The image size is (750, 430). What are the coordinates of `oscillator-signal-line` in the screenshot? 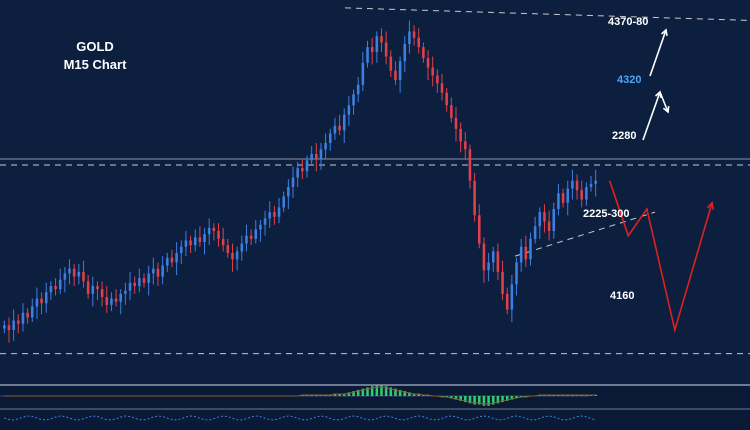 It's located at (300, 395).